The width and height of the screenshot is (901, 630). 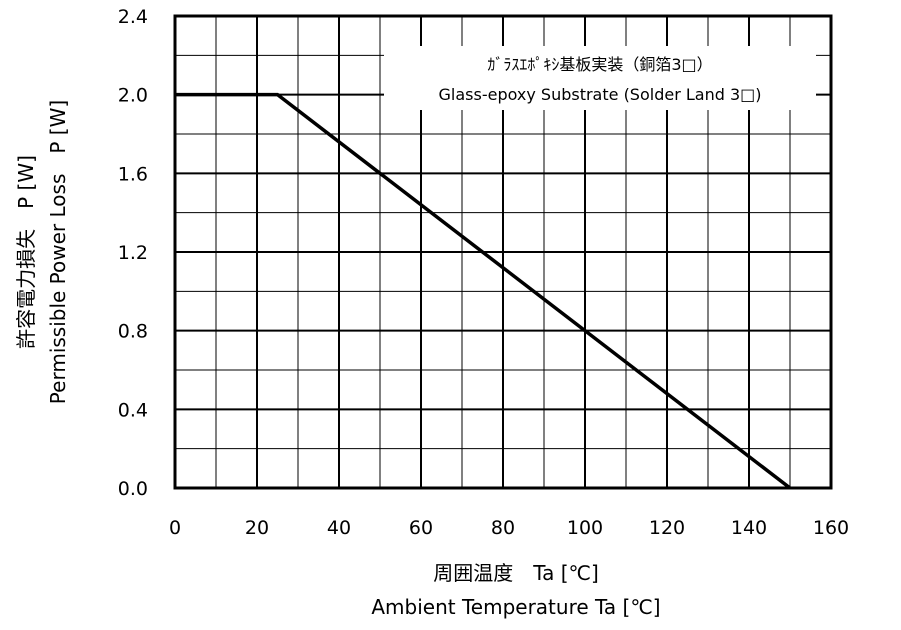 What do you see at coordinates (515, 607) in the screenshot?
I see `x-axis-title-en: Ambient Temperature Ta [℃]` at bounding box center [515, 607].